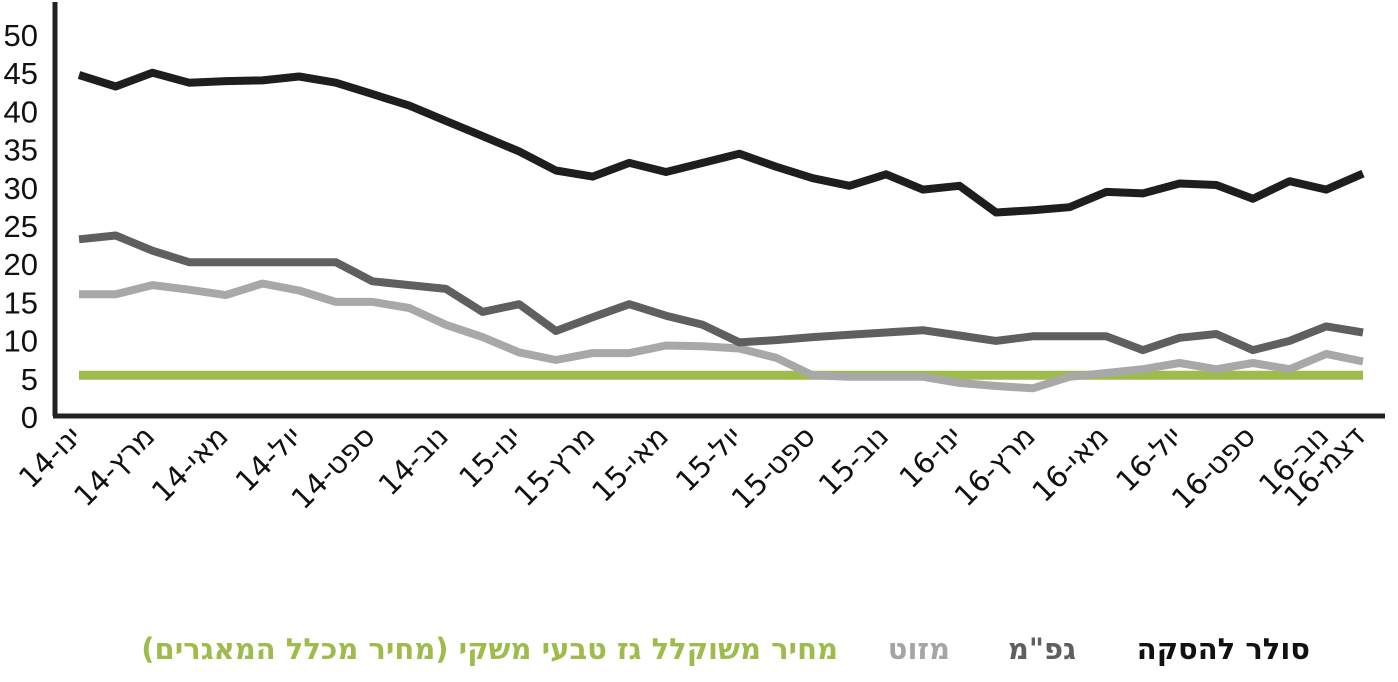 The image size is (1398, 682). Describe the element at coordinates (21, 264) in the screenshot. I see `y-tick-label: 20` at that location.